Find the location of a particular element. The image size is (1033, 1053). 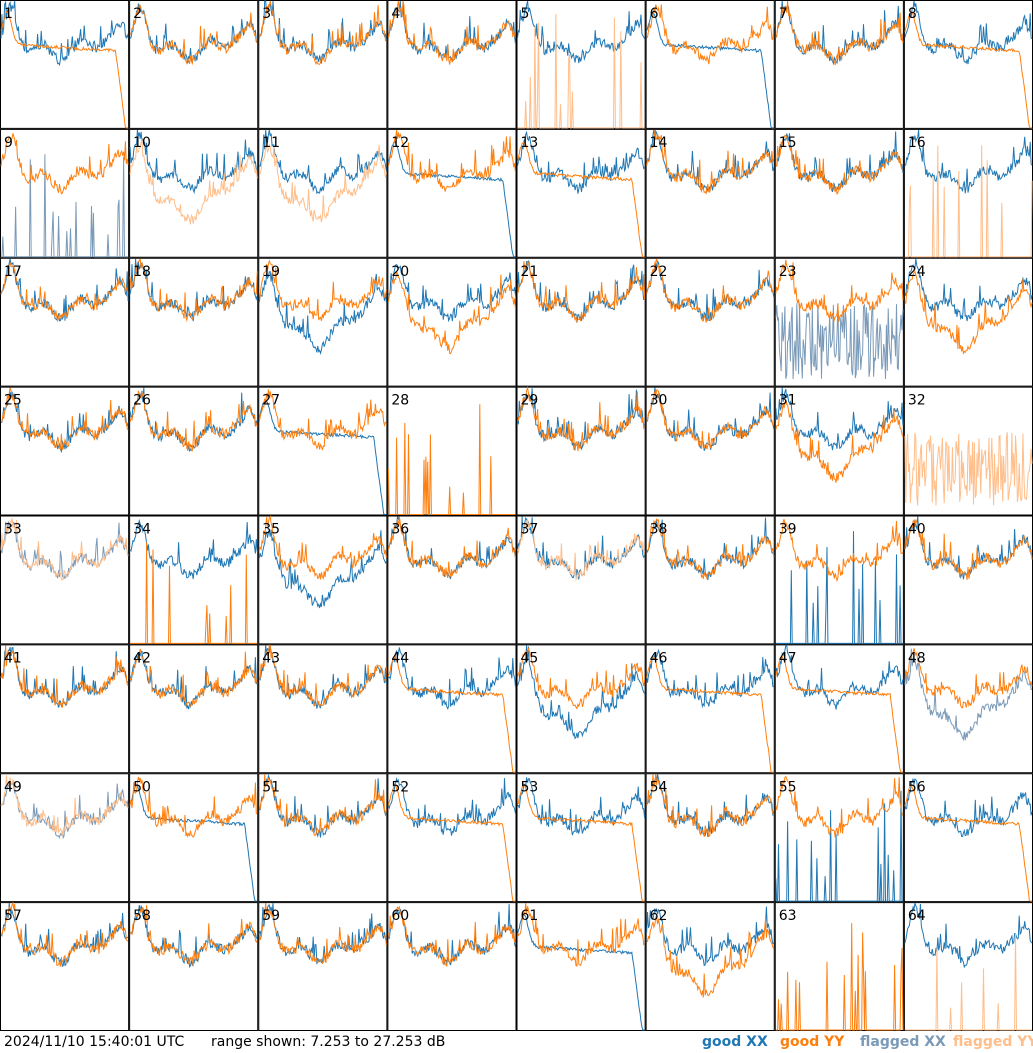

panel-number-label: 39 is located at coordinates (788, 530).